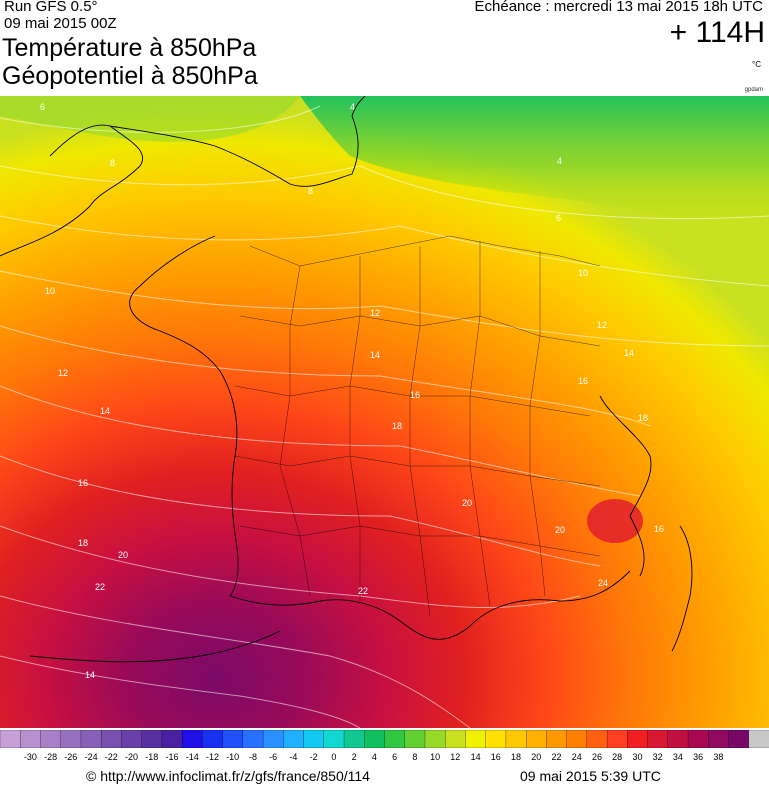  What do you see at coordinates (677, 757) in the screenshot?
I see `legend-tick-label: 34` at bounding box center [677, 757].